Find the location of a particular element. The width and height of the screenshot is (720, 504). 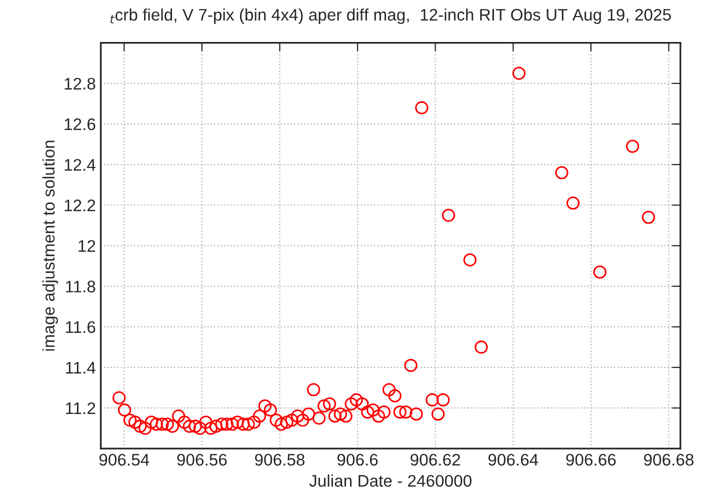

x-tick-label: 906.6 is located at coordinates (357, 460).